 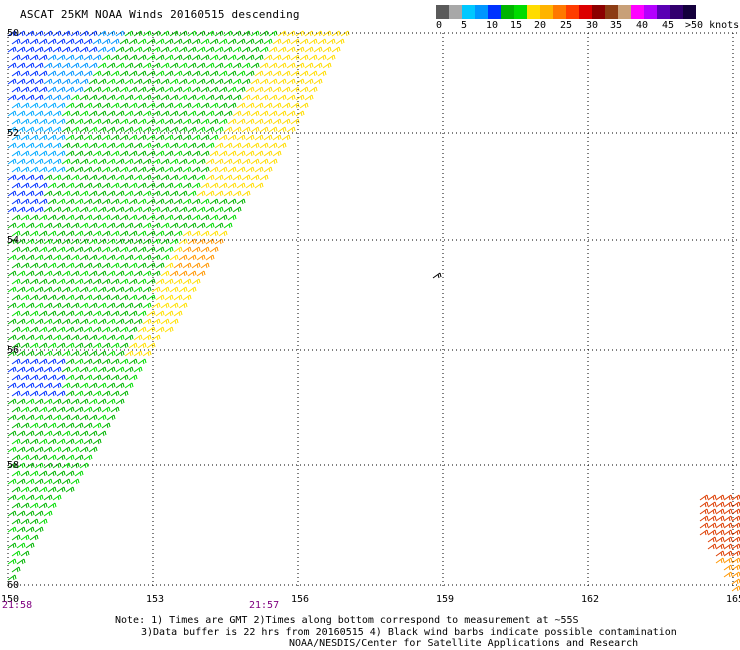 I want to click on longitude-label: 159, so click(x=445, y=599).